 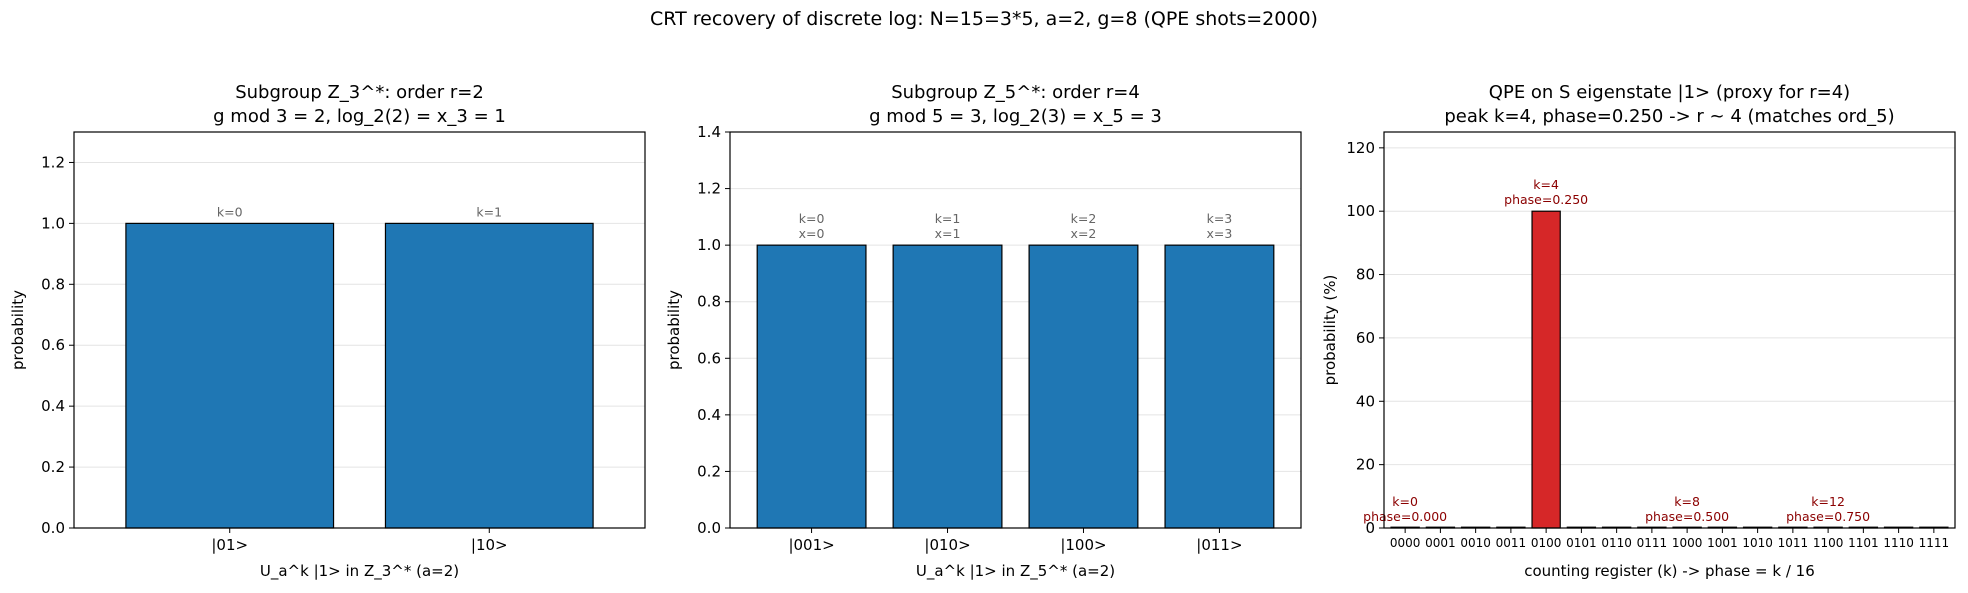 I want to click on bar-annotation: k=12, so click(x=1828, y=501).